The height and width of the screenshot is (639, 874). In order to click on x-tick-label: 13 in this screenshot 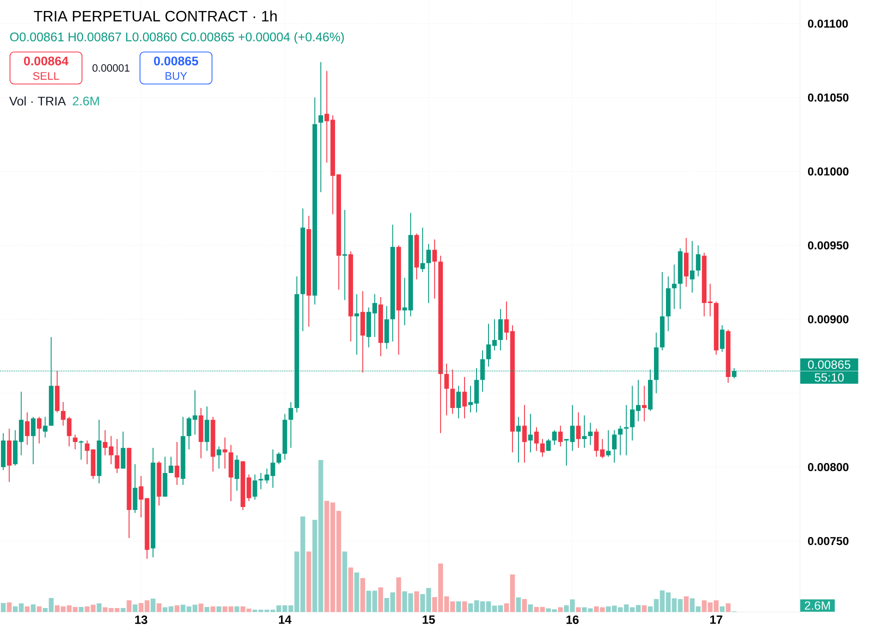, I will do `click(141, 620)`.